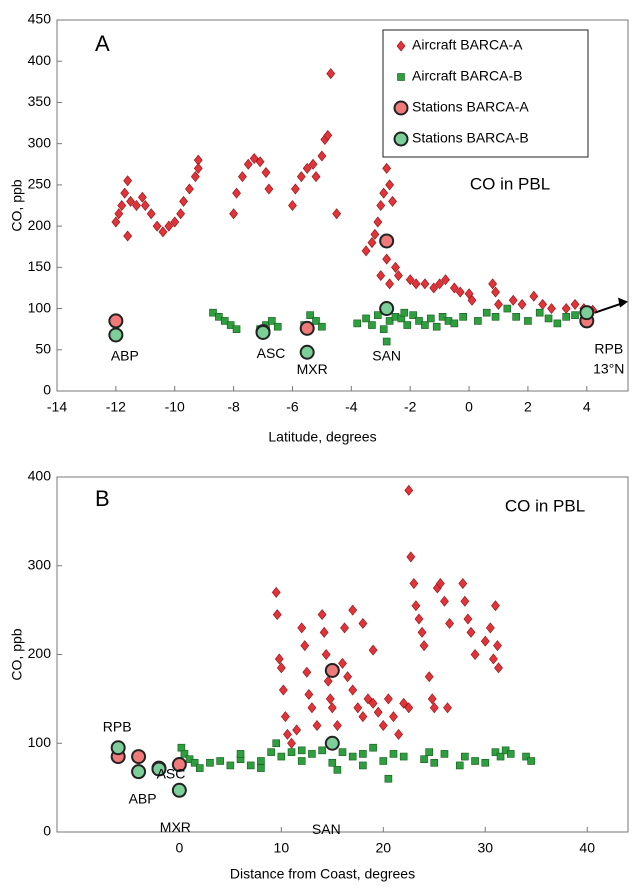  Describe the element at coordinates (292, 407) in the screenshot. I see `x-tick-label: -6` at that location.